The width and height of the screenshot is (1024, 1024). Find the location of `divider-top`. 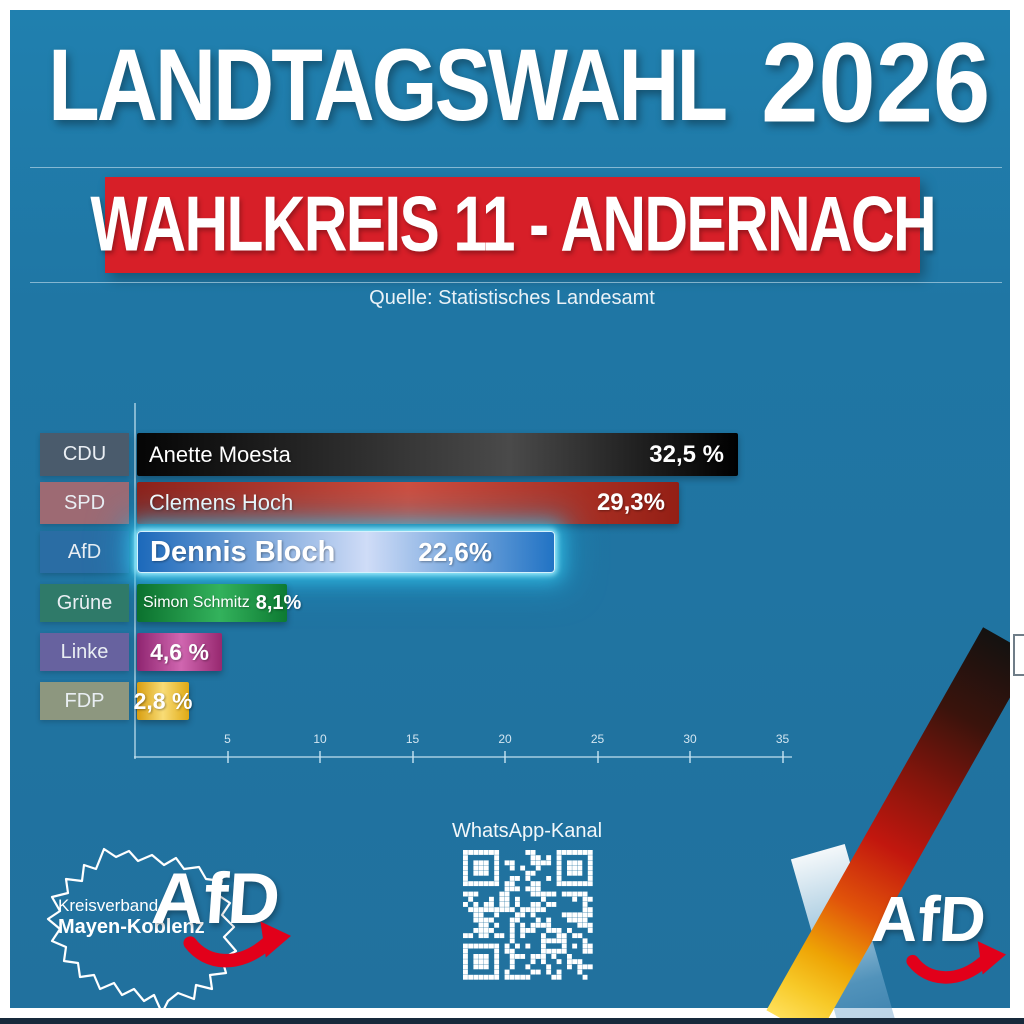

divider-top is located at coordinates (516, 167).